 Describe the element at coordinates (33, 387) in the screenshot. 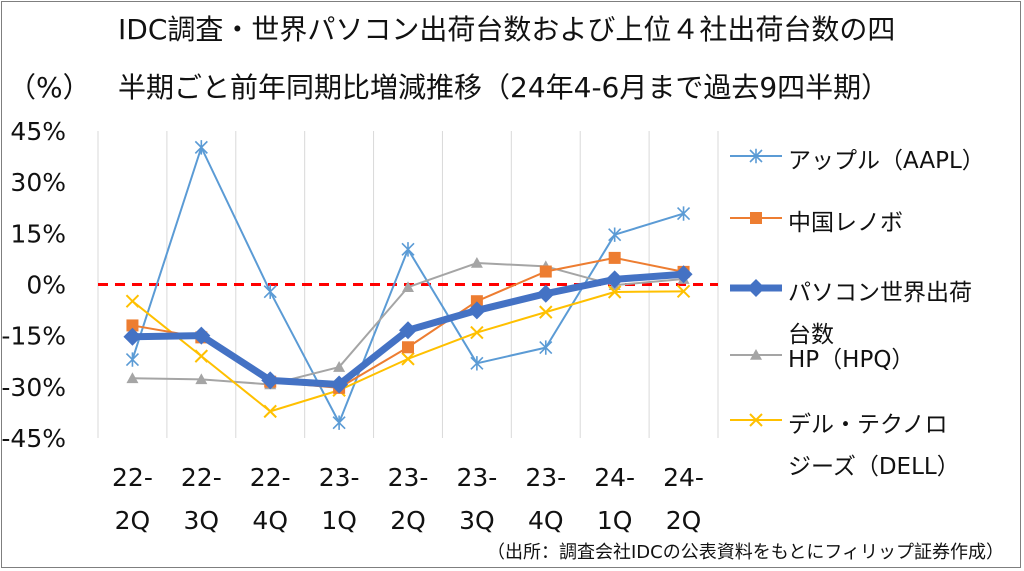

I see `y-tick-label: -30%` at that location.